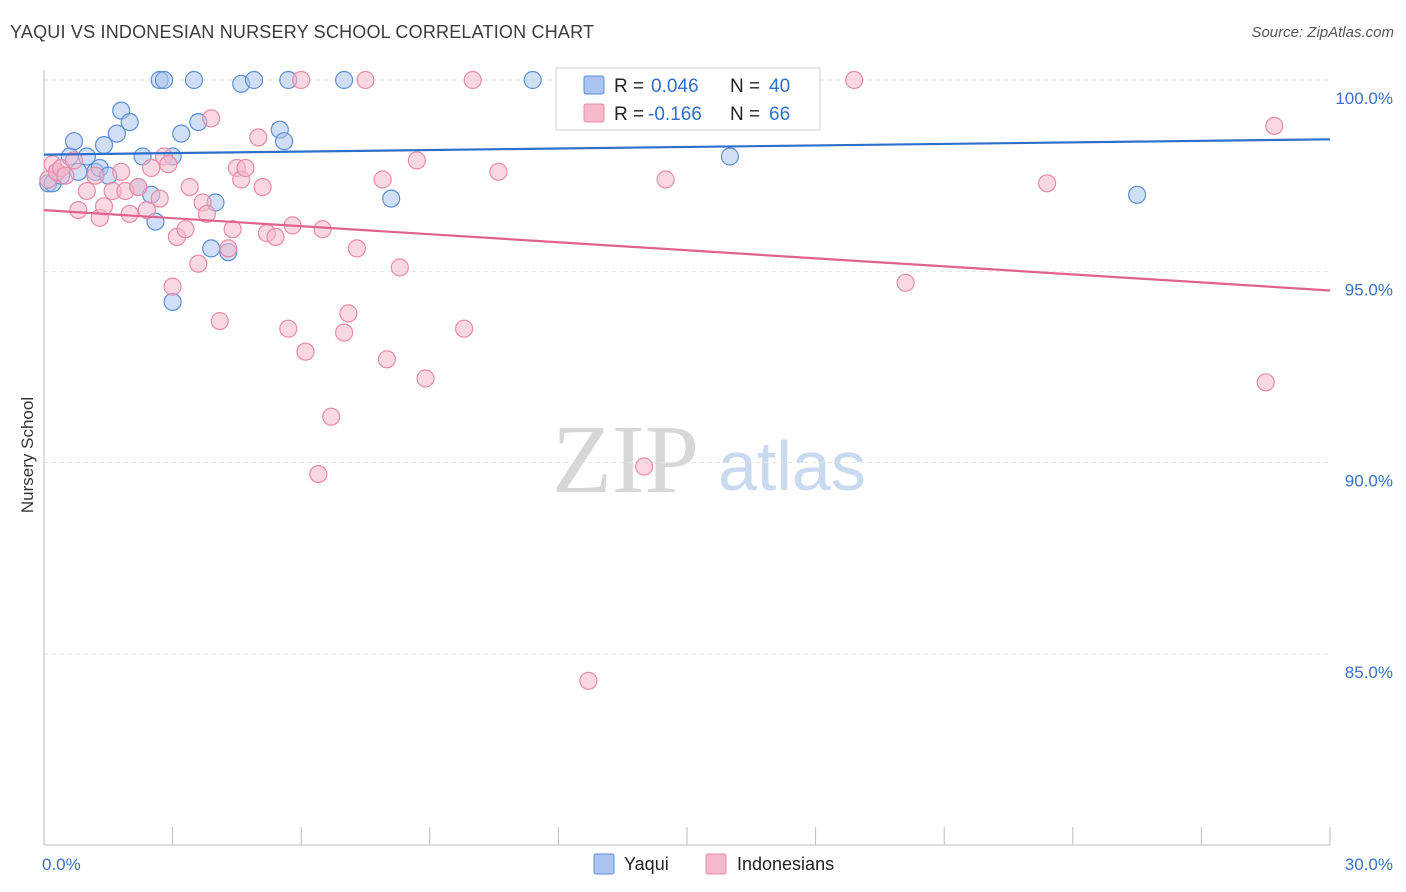 This screenshot has height=892, width=1406. Describe the element at coordinates (1369, 289) in the screenshot. I see `y-tick-label-1: 95.0%` at that location.